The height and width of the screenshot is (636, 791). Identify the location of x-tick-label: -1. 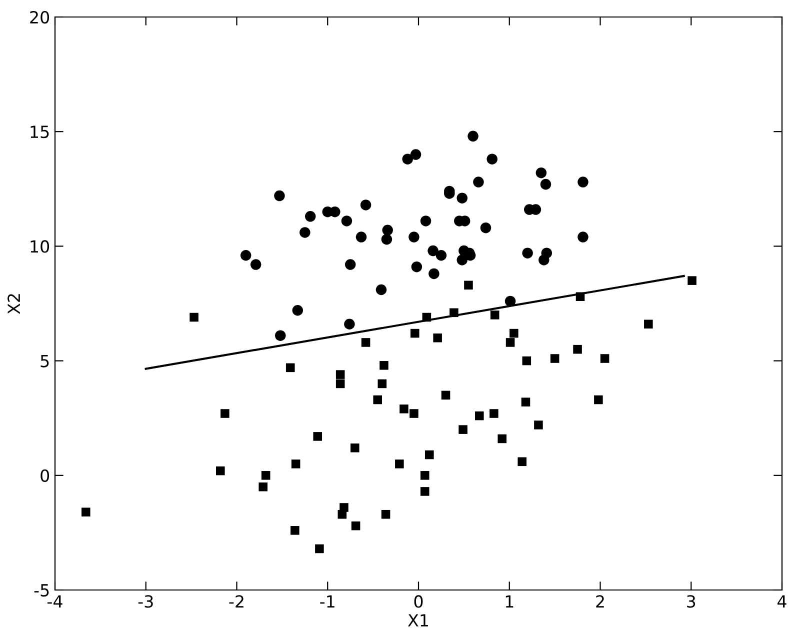
(327, 601).